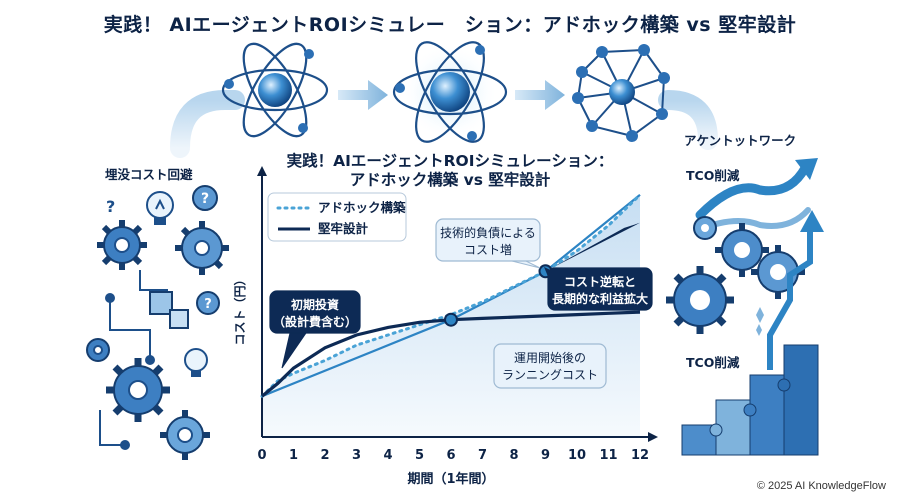 The image size is (900, 502). What do you see at coordinates (450, 354) in the screenshot?
I see `series-robust-line` at bounding box center [450, 354].